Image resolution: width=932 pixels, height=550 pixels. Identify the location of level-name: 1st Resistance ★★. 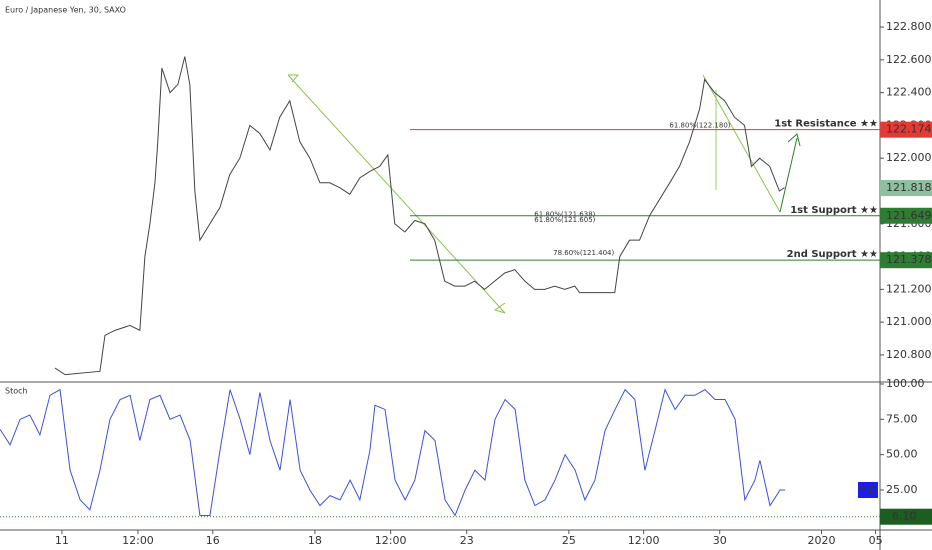
(826, 124).